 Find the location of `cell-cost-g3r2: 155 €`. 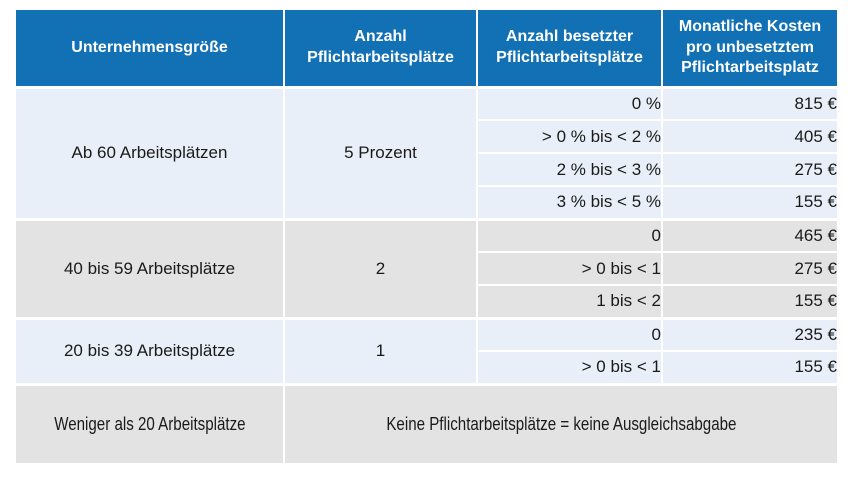

cell-cost-g3r2: 155 € is located at coordinates (750, 367).